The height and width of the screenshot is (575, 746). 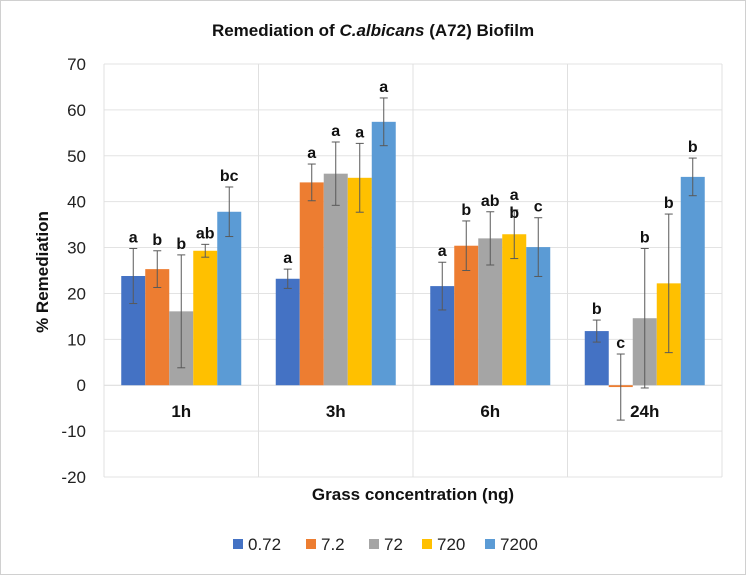 What do you see at coordinates (76, 248) in the screenshot?
I see `y-tick-label: 30` at bounding box center [76, 248].